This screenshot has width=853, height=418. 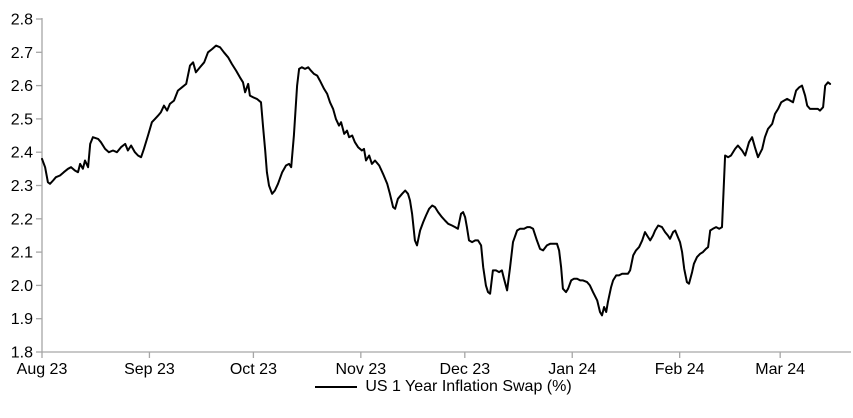 I want to click on y-tick-label: 2.4, so click(x=22, y=153).